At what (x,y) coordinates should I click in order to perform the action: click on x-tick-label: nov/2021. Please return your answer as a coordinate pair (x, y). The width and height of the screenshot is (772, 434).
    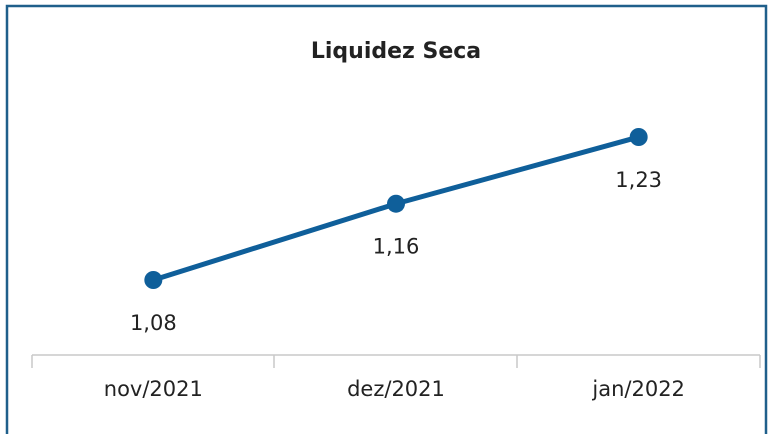
    Looking at the image, I should click on (153, 389).